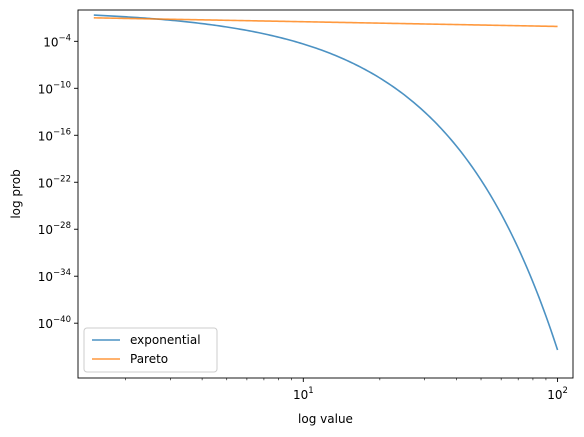 The image size is (584, 437). I want to click on y-tick-label: 10−22, so click(54, 182).